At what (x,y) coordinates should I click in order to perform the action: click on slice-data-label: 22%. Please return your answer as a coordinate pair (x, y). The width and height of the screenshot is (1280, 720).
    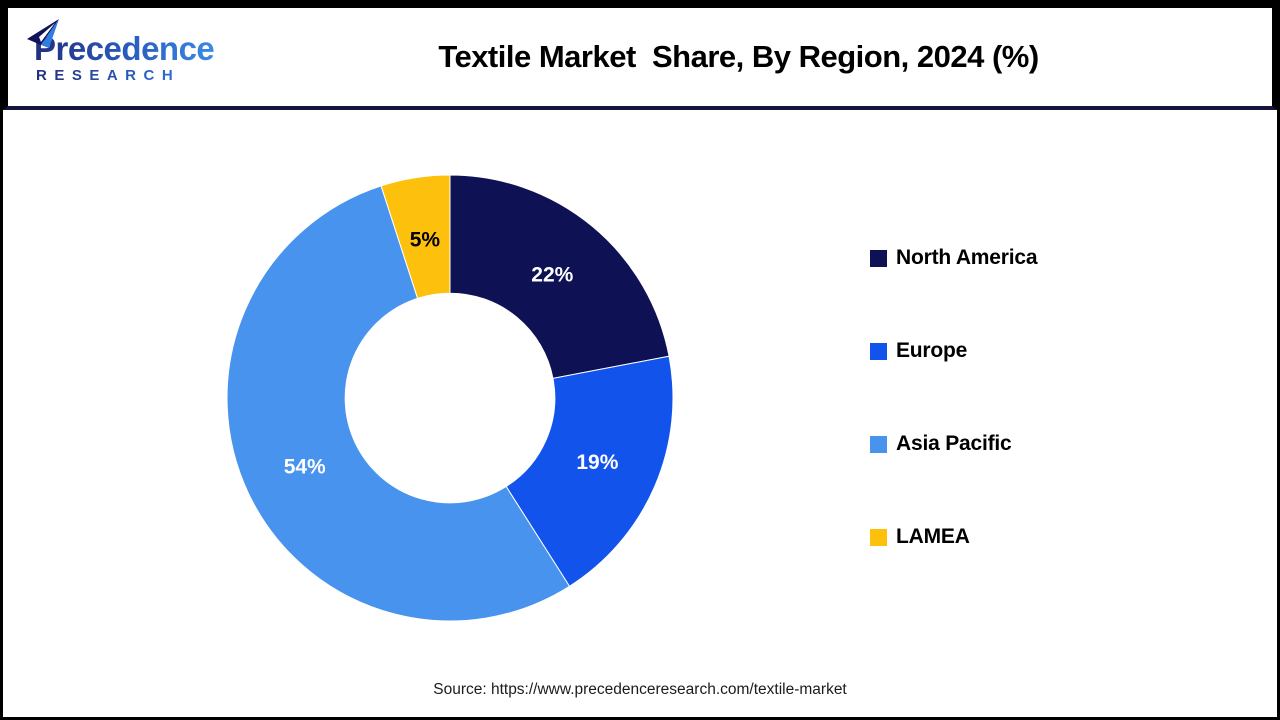
    Looking at the image, I should click on (552, 274).